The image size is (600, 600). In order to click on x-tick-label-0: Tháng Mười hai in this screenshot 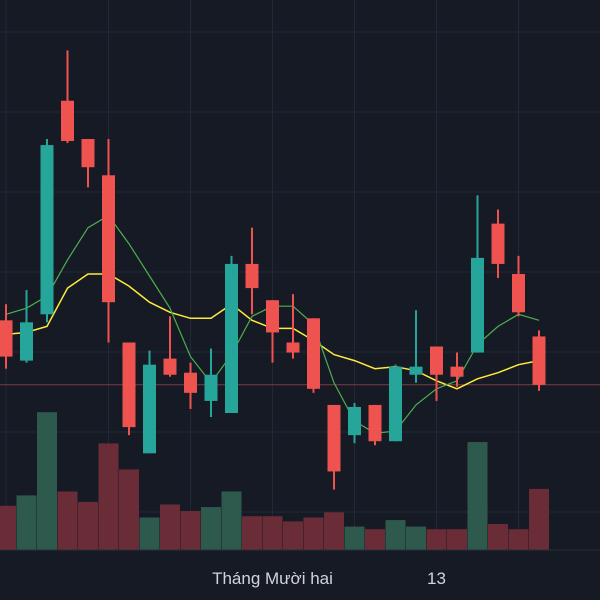, I will do `click(272, 578)`.